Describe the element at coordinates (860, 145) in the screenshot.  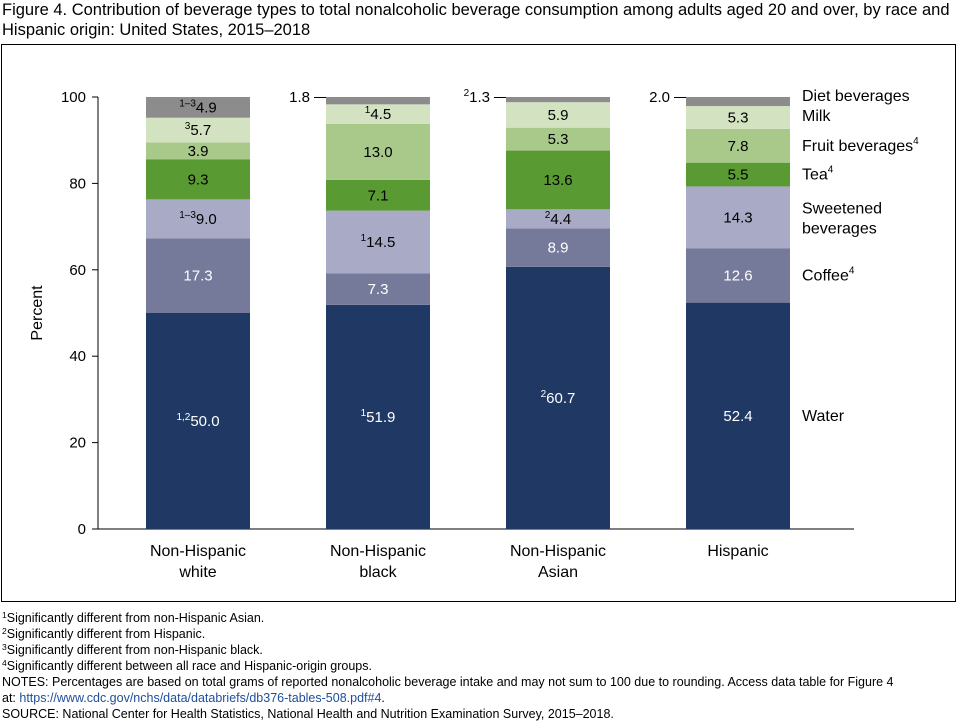
I see `legend-label: Fruit beverages4` at that location.